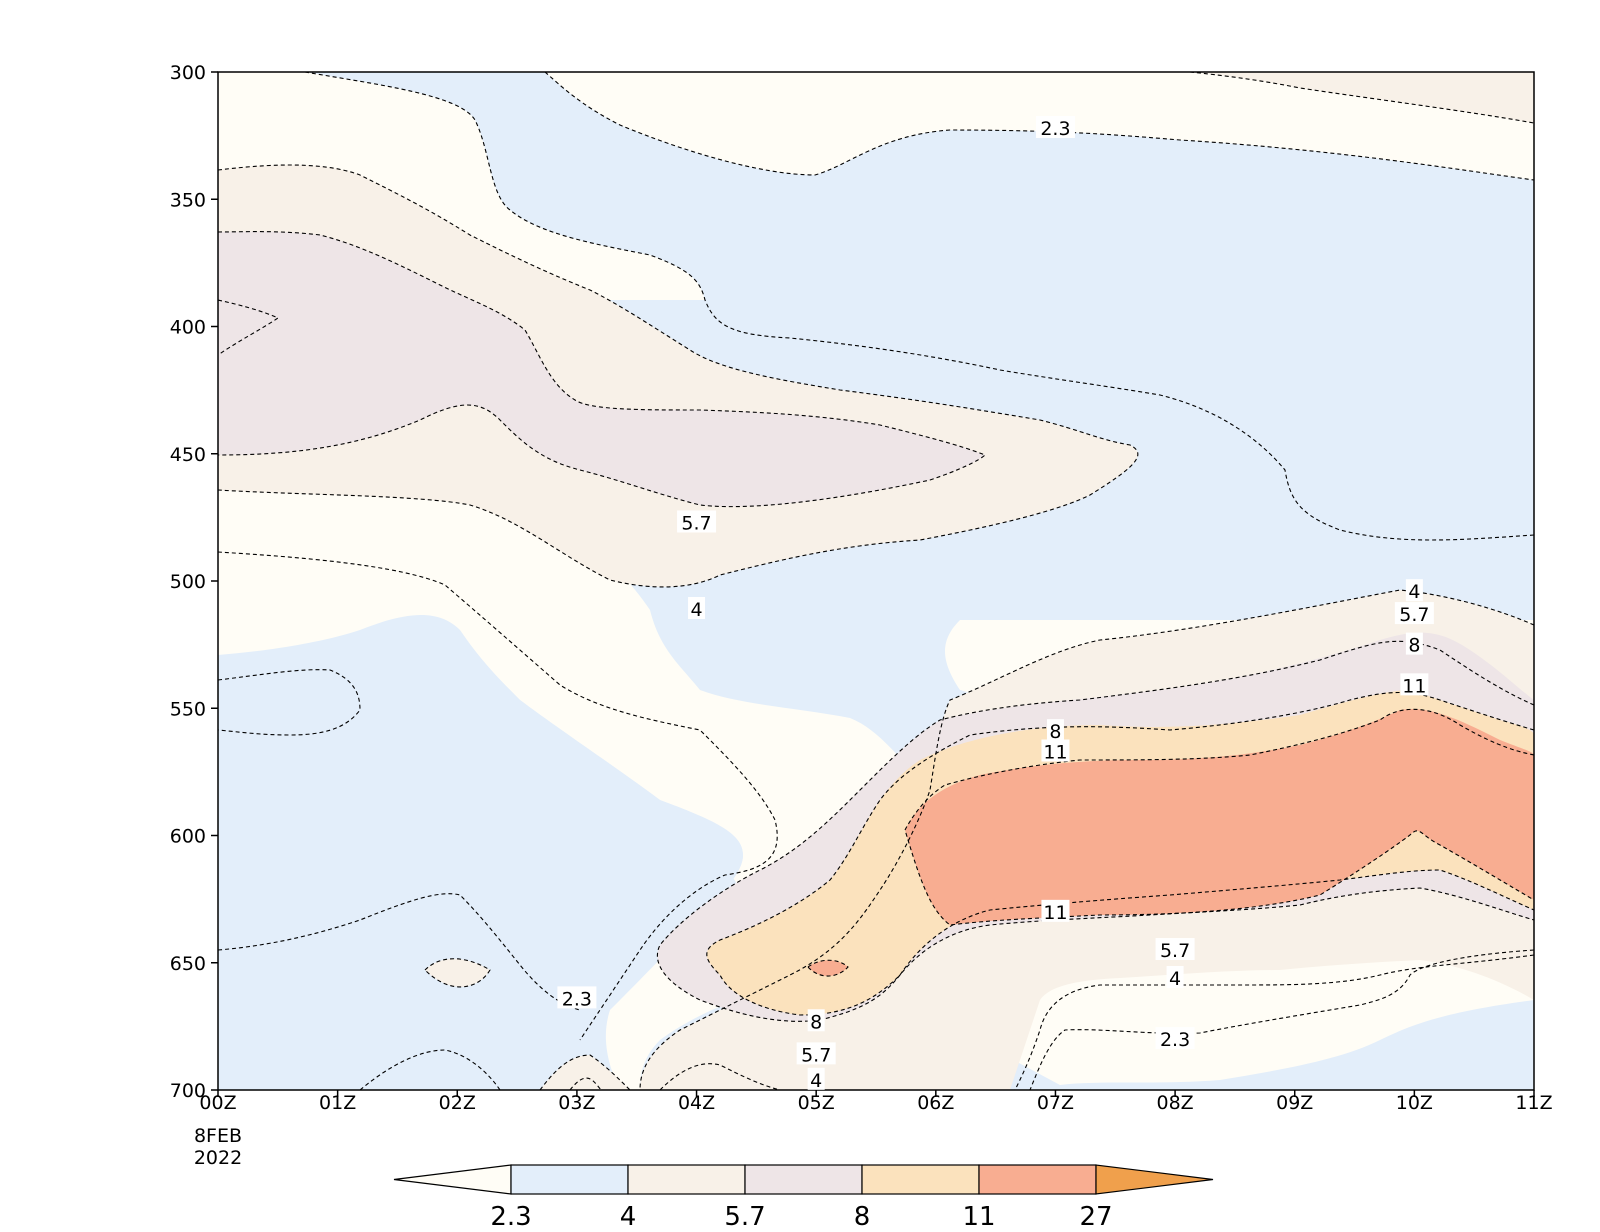 Image resolution: width=1600 pixels, height=1232 pixels. Describe the element at coordinates (816, 1103) in the screenshot. I see `x-tick-label: 05Z` at that location.